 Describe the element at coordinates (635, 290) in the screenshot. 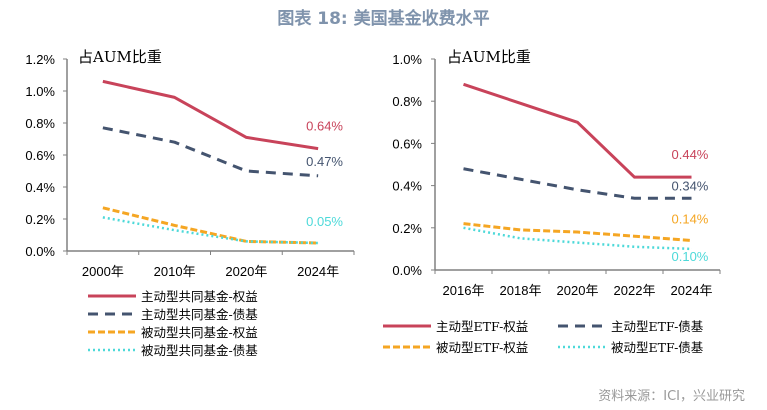

I see `x-tick-label: 2022年` at that location.